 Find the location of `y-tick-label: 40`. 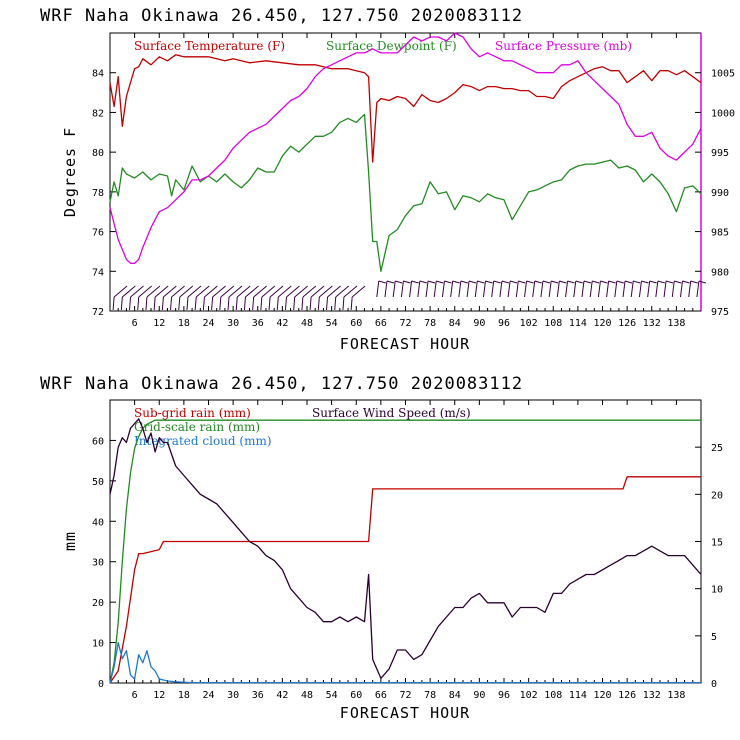

y-tick-label: 40 is located at coordinates (98, 522).